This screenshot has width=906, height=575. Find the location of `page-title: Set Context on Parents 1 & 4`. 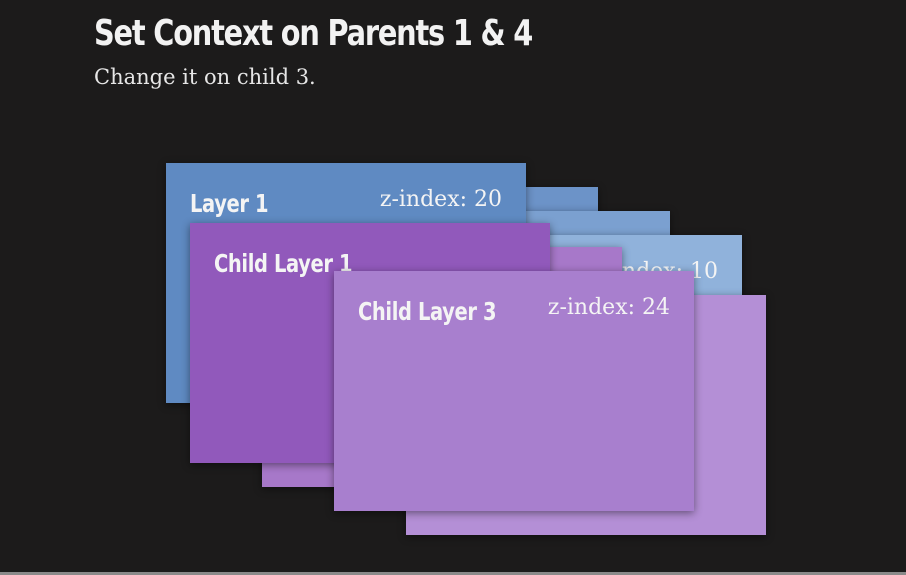

page-title: Set Context on Parents 1 & 4 is located at coordinates (313, 33).